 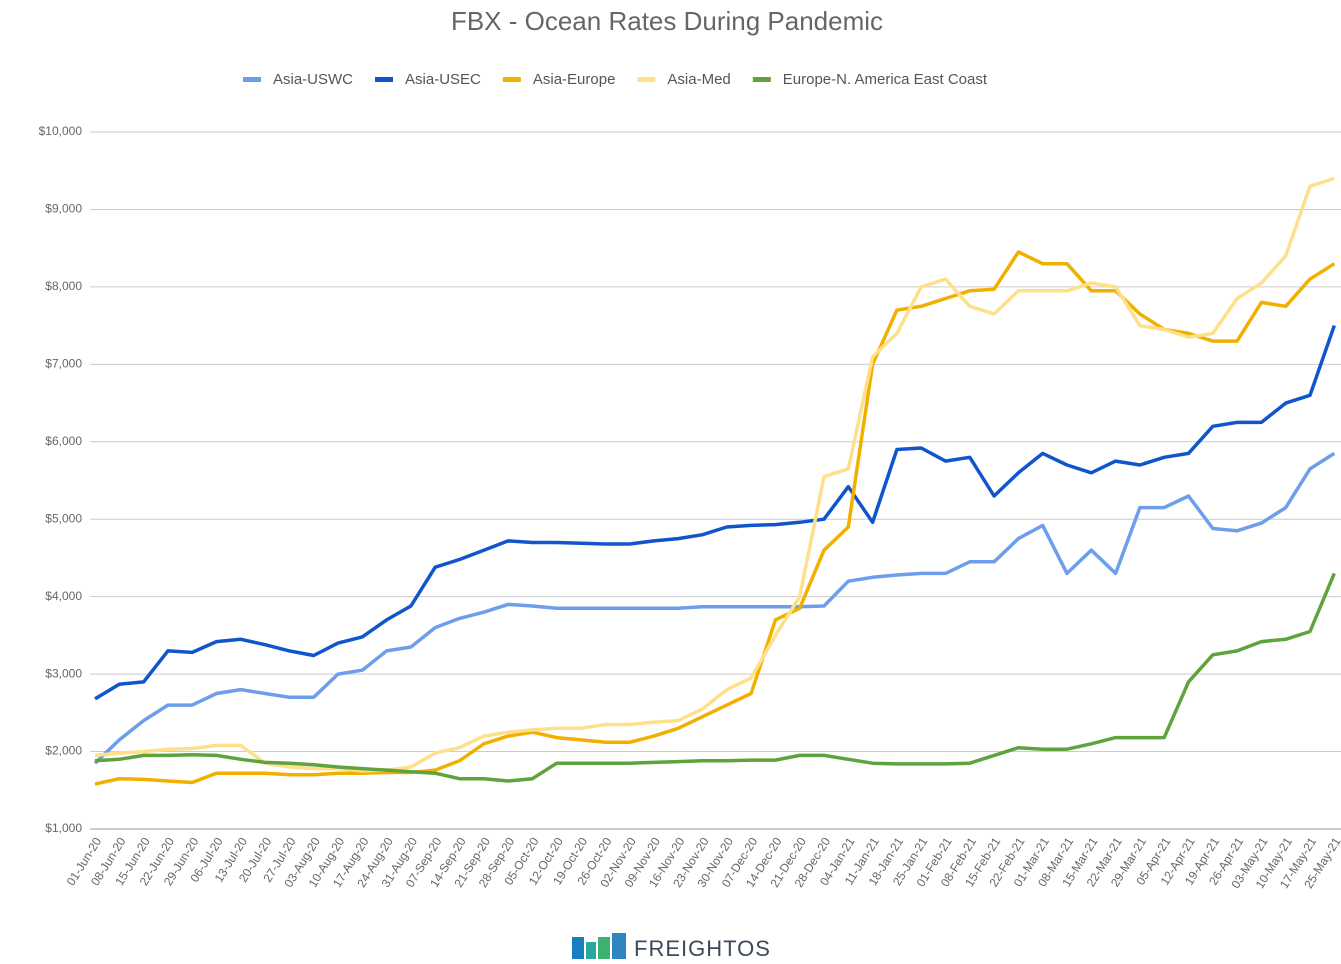 What do you see at coordinates (63, 209) in the screenshot?
I see `y-tick-label: $9,000` at bounding box center [63, 209].